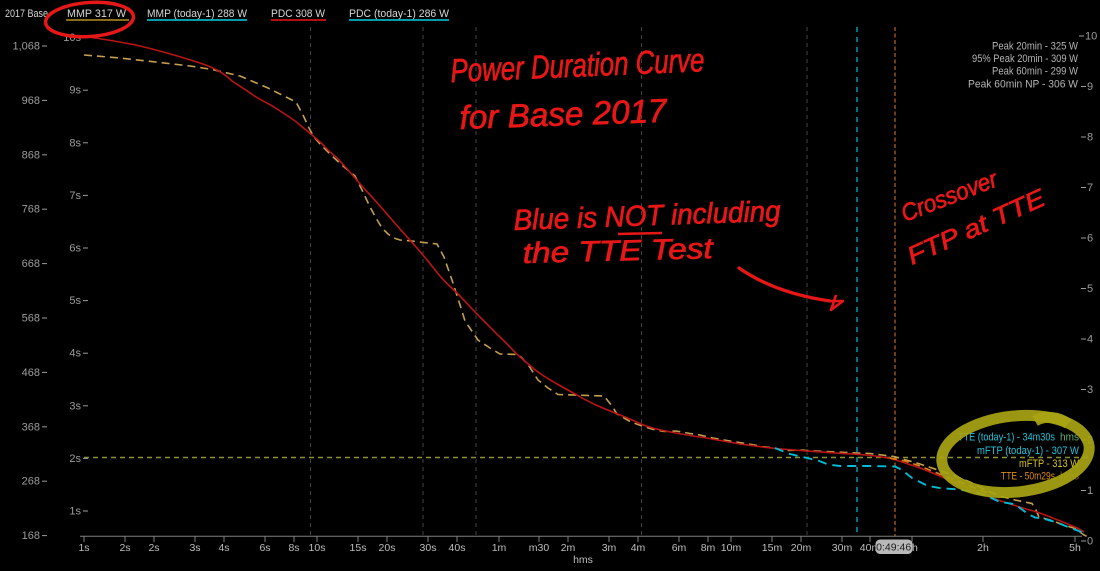  What do you see at coordinates (31, 155) in the screenshot?
I see `svg-text: 868` at bounding box center [31, 155].